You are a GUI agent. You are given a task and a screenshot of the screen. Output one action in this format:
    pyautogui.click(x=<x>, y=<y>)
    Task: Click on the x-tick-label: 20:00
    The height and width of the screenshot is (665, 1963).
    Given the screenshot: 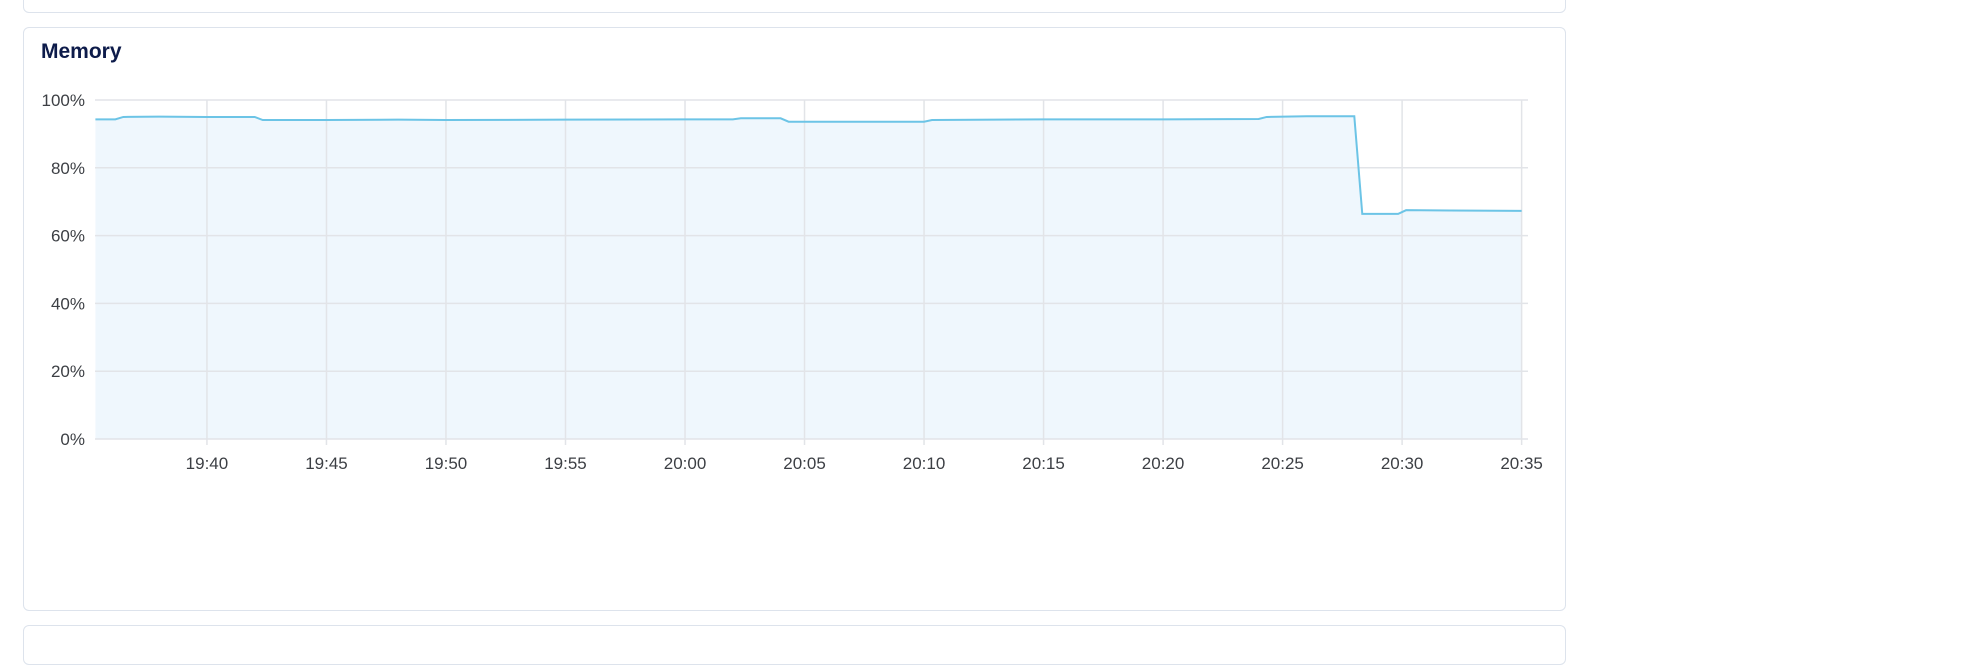 What is the action you would take?
    pyautogui.click(x=685, y=463)
    